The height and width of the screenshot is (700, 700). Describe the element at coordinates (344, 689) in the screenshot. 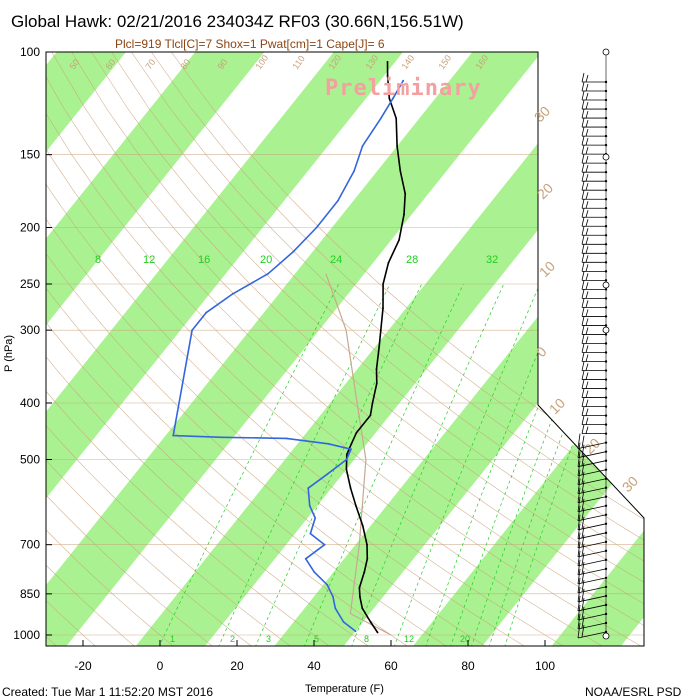

I see `x-axis-label: Temperature (F)` at that location.